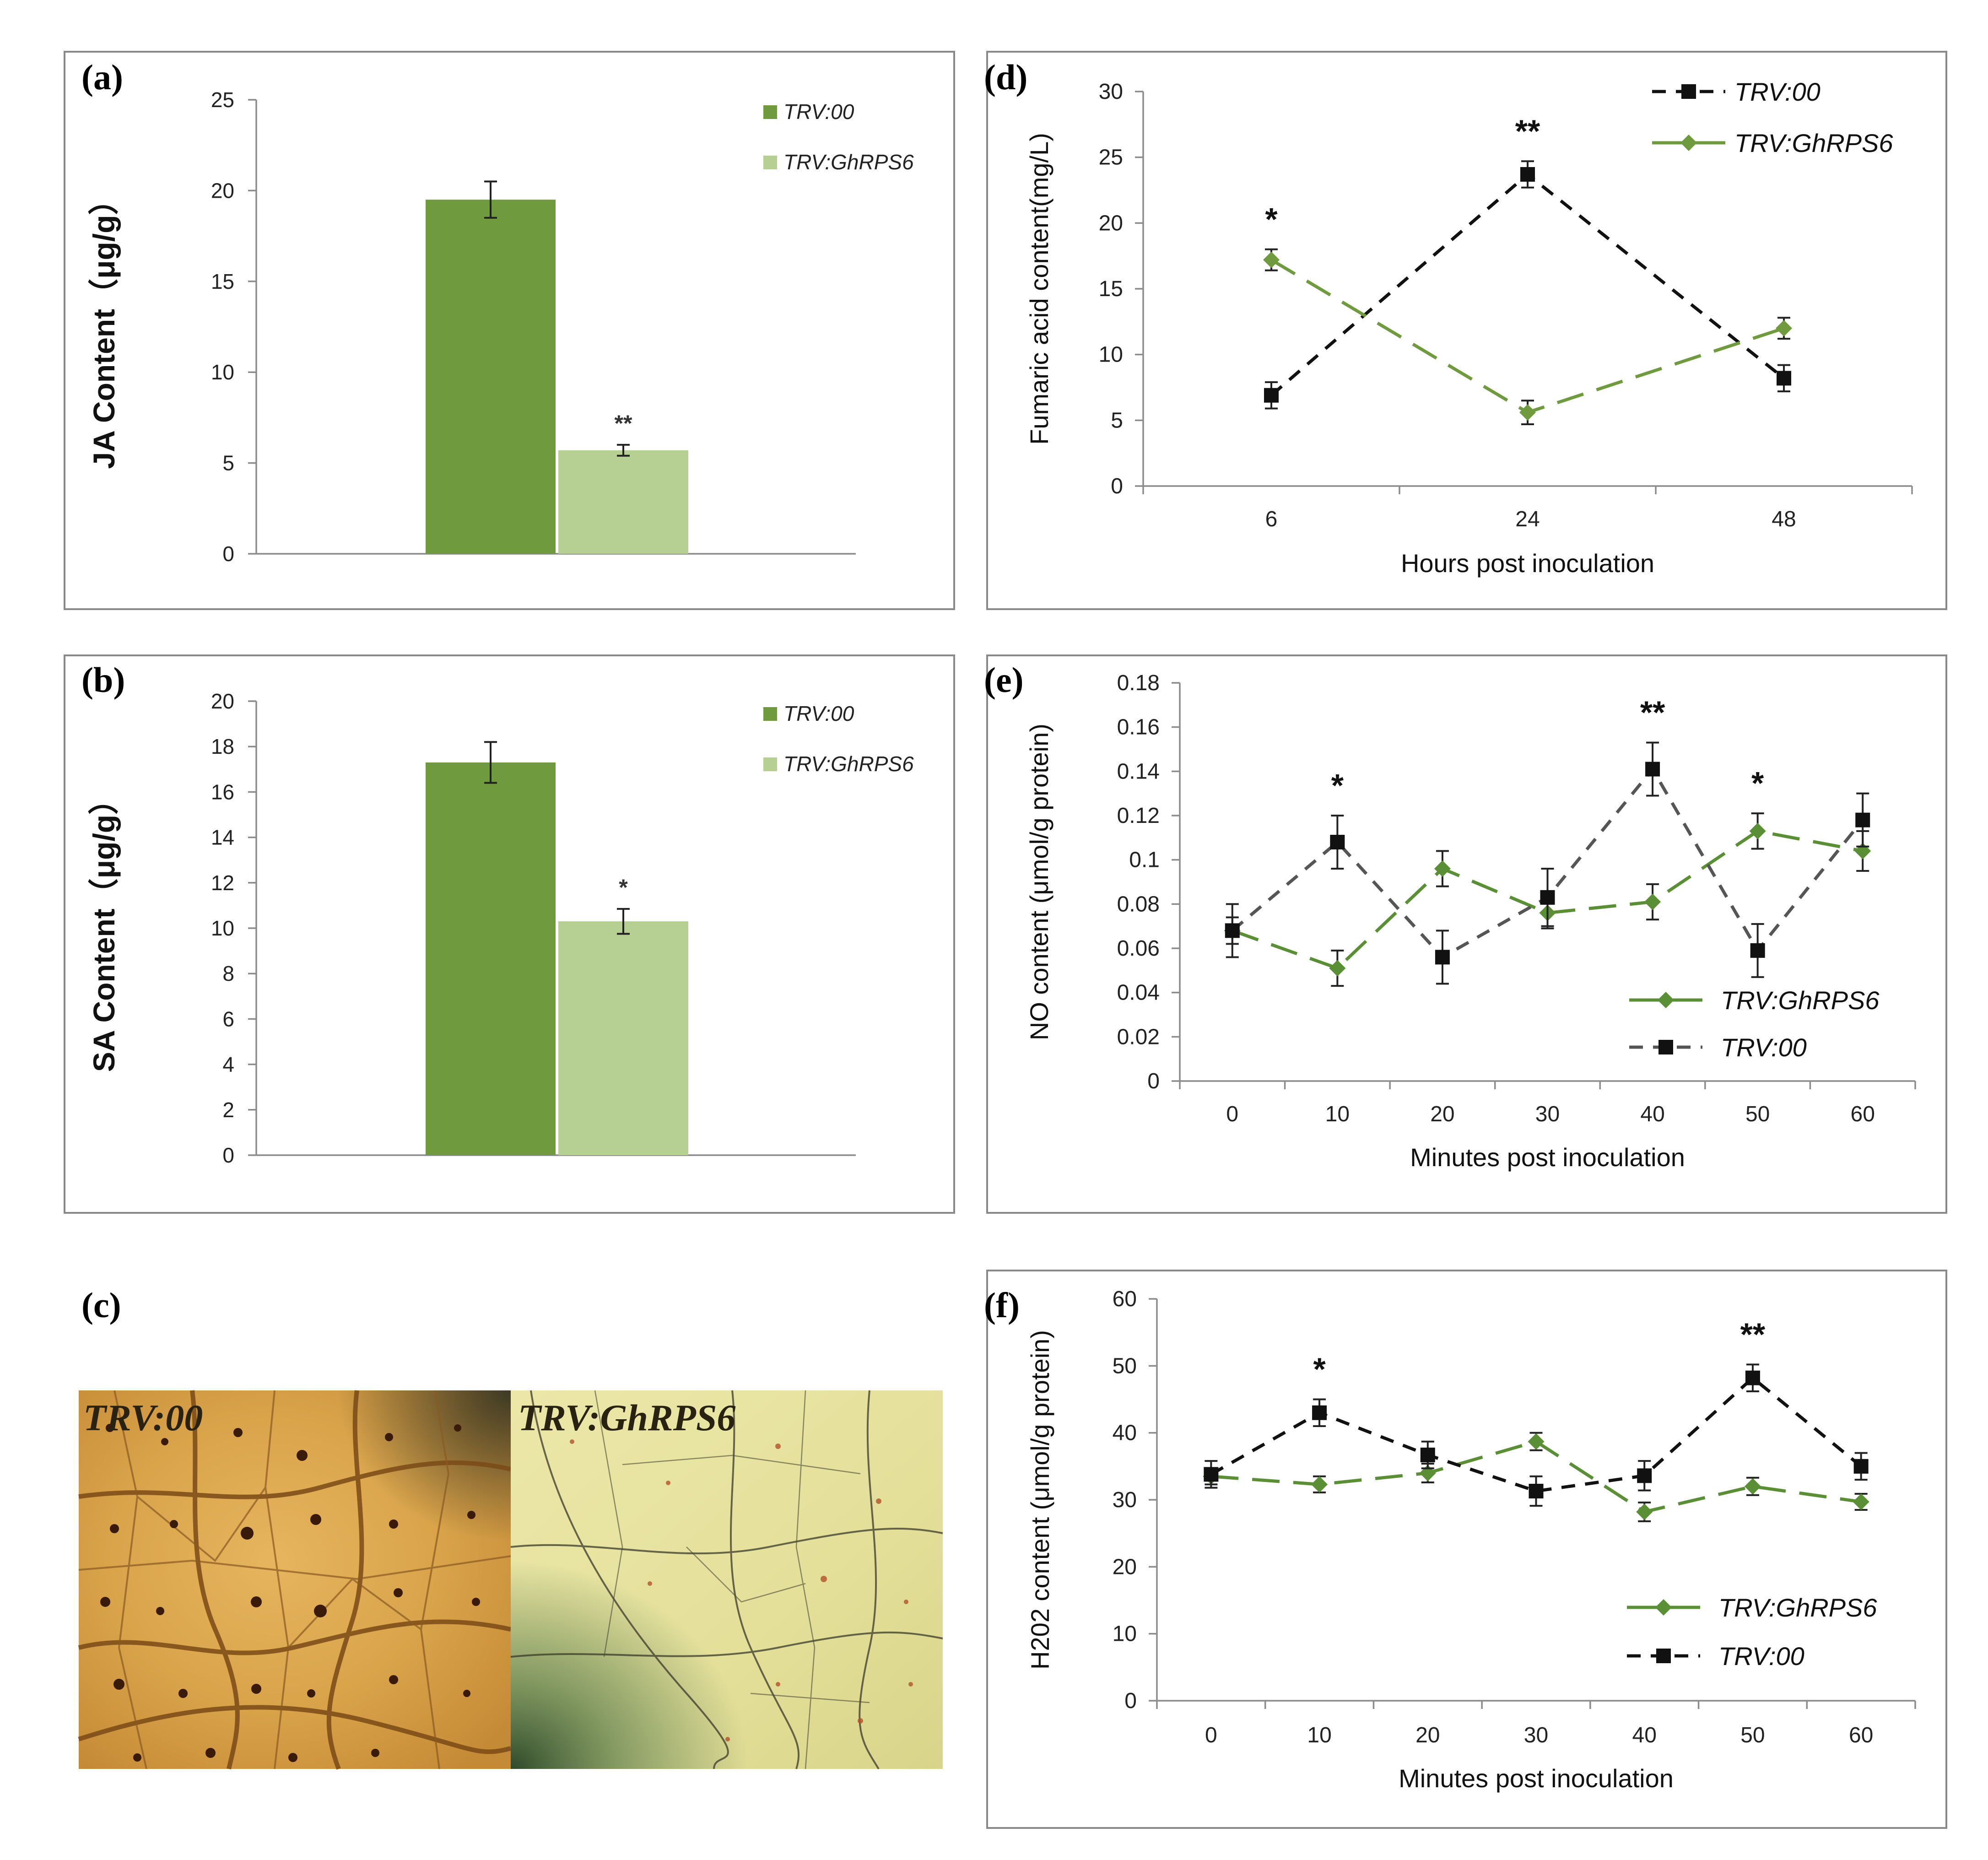 The height and width of the screenshot is (1860, 1988). Describe the element at coordinates (228, 1019) in the screenshot. I see `y-tick-label: 6` at that location.